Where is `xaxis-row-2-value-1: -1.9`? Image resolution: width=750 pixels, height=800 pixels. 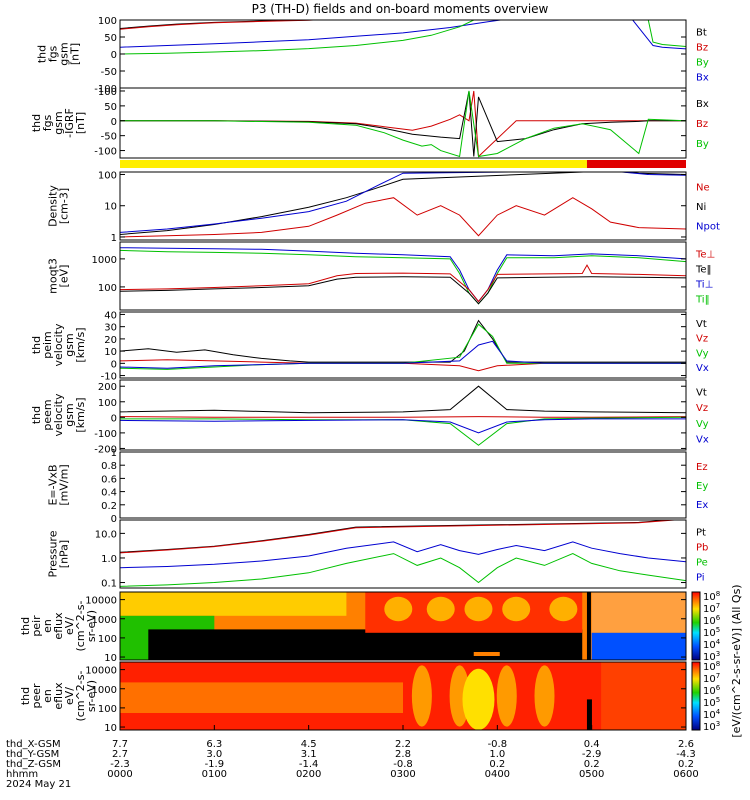 xaxis-row-2-value-1: -1.9 is located at coordinates (215, 764).